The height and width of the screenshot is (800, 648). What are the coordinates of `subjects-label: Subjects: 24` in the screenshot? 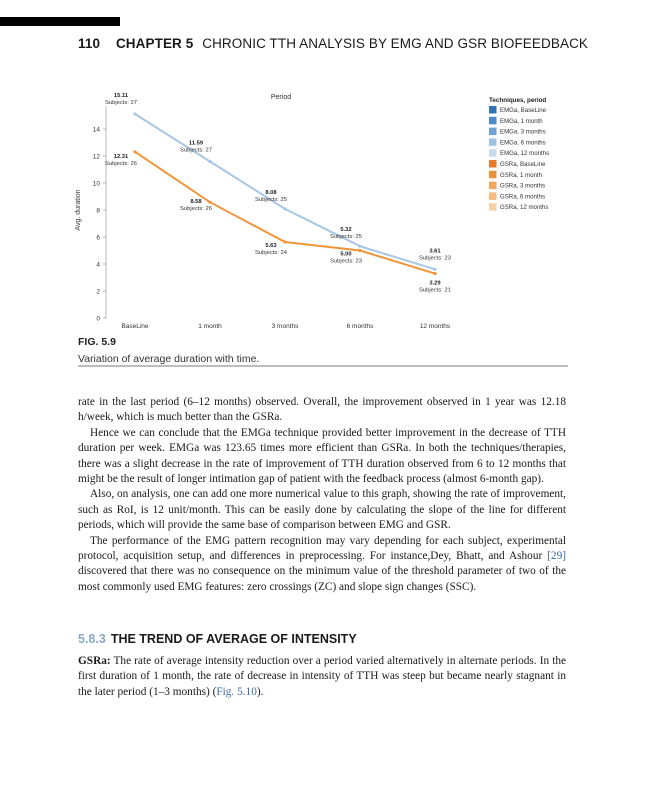 It's located at (271, 253).